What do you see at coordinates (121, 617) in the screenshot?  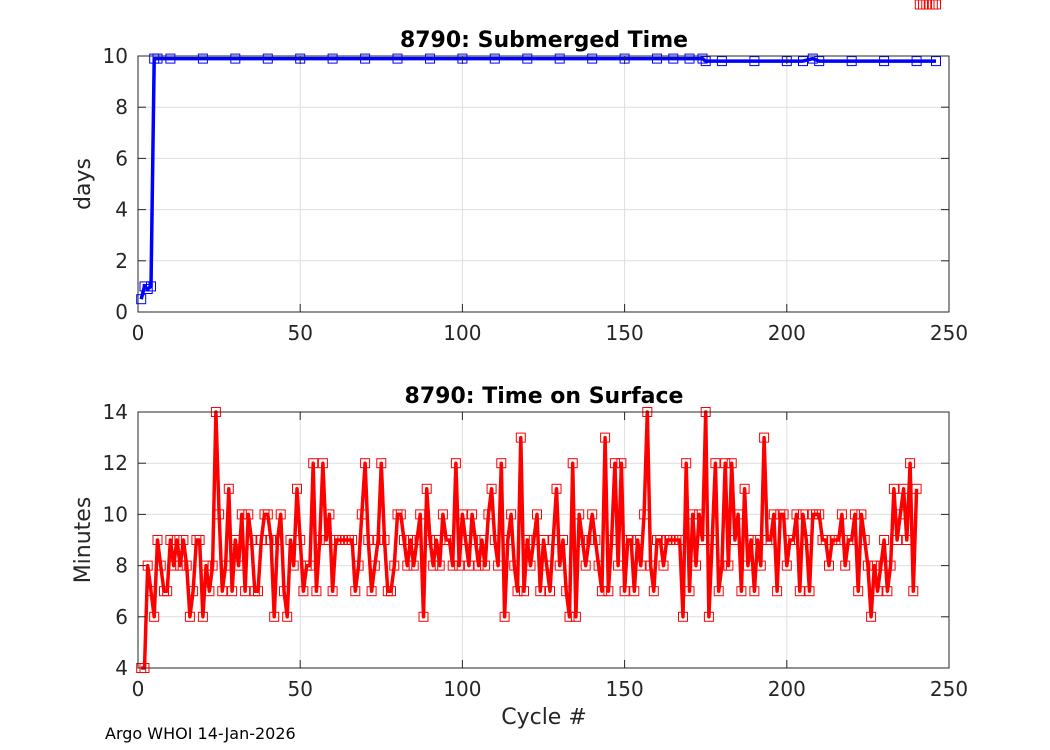 I see `y-tick-label: 6` at bounding box center [121, 617].